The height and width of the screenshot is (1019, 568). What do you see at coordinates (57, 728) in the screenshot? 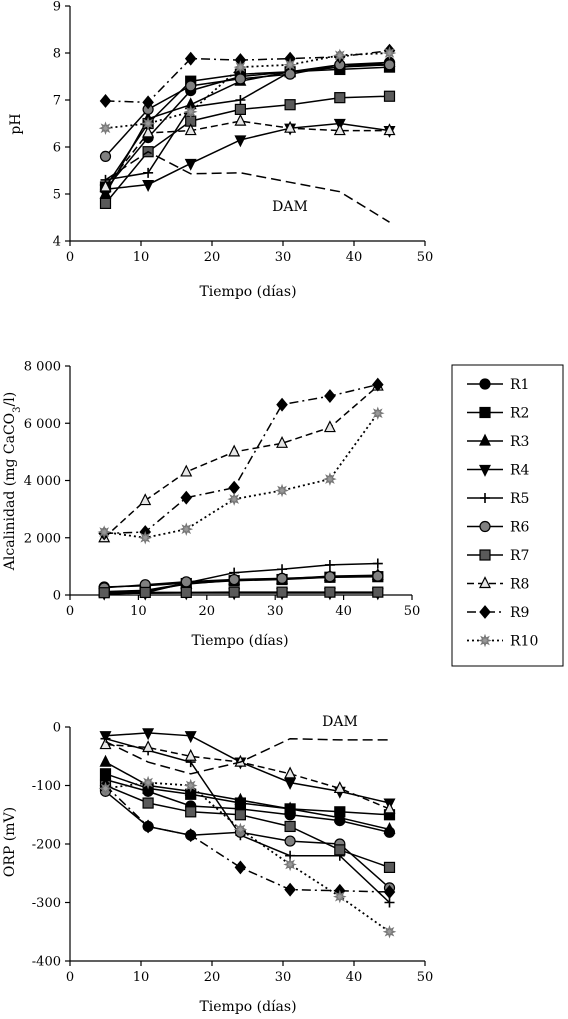
I see `orp-y-tick-label: 0` at bounding box center [57, 728].